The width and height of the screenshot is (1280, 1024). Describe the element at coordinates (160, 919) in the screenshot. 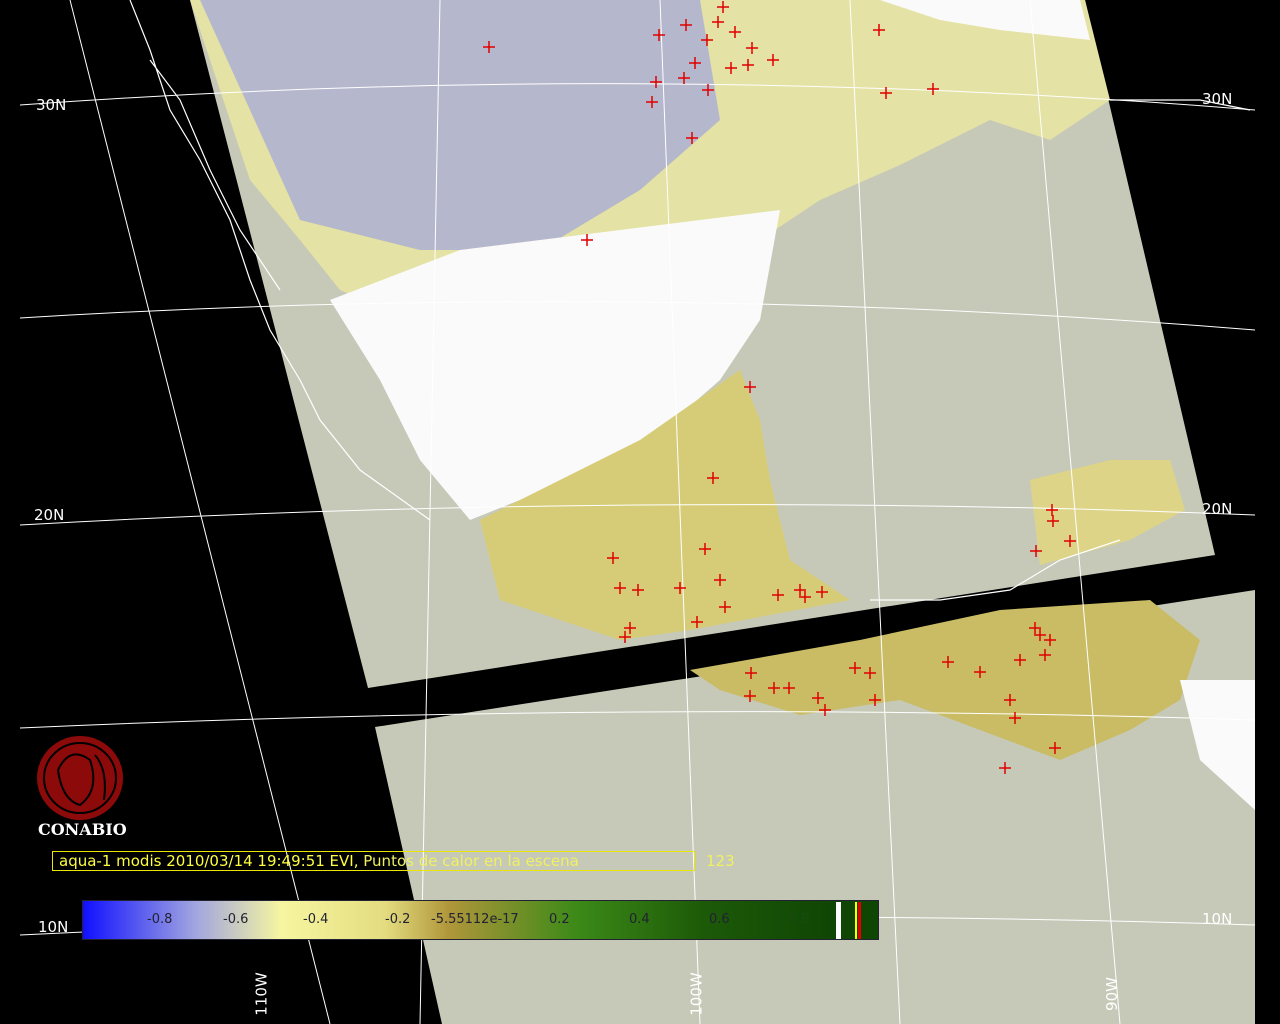

I see `colorbar-tick: -0.8` at that location.